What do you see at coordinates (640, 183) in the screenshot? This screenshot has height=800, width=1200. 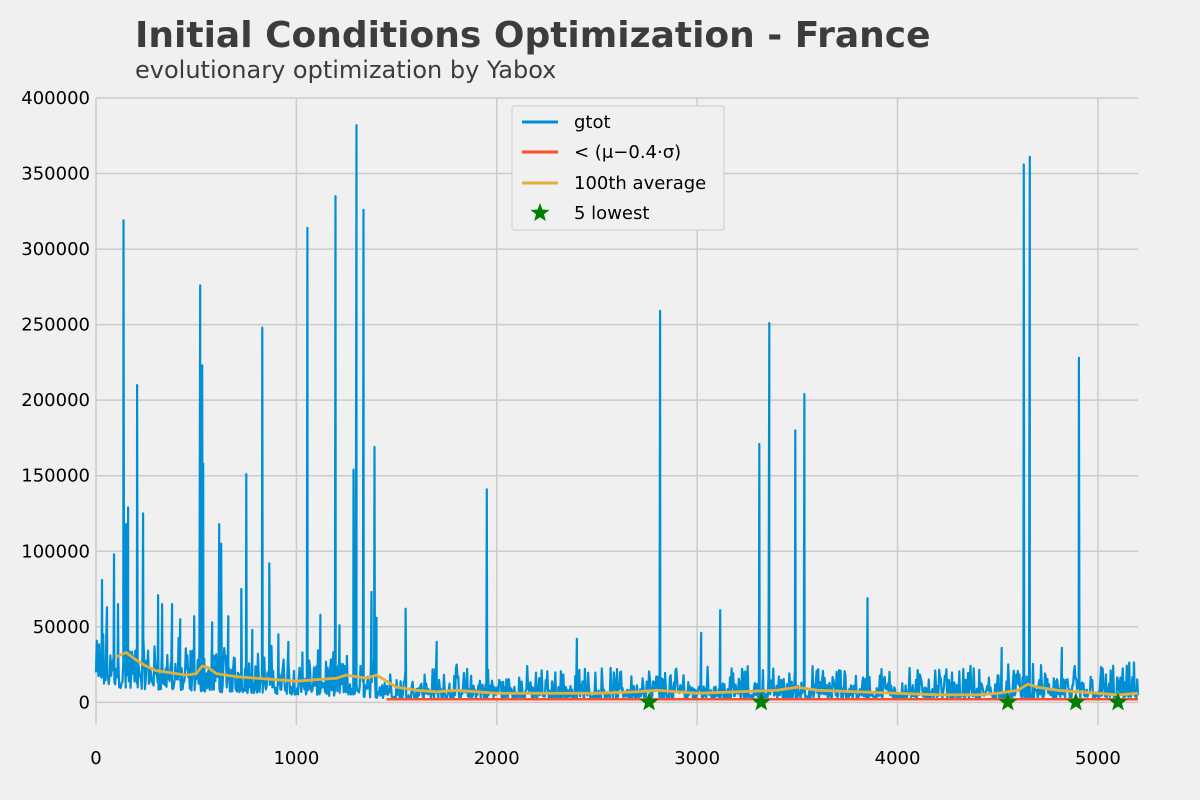 I see `legend-label-average: 100th average` at bounding box center [640, 183].